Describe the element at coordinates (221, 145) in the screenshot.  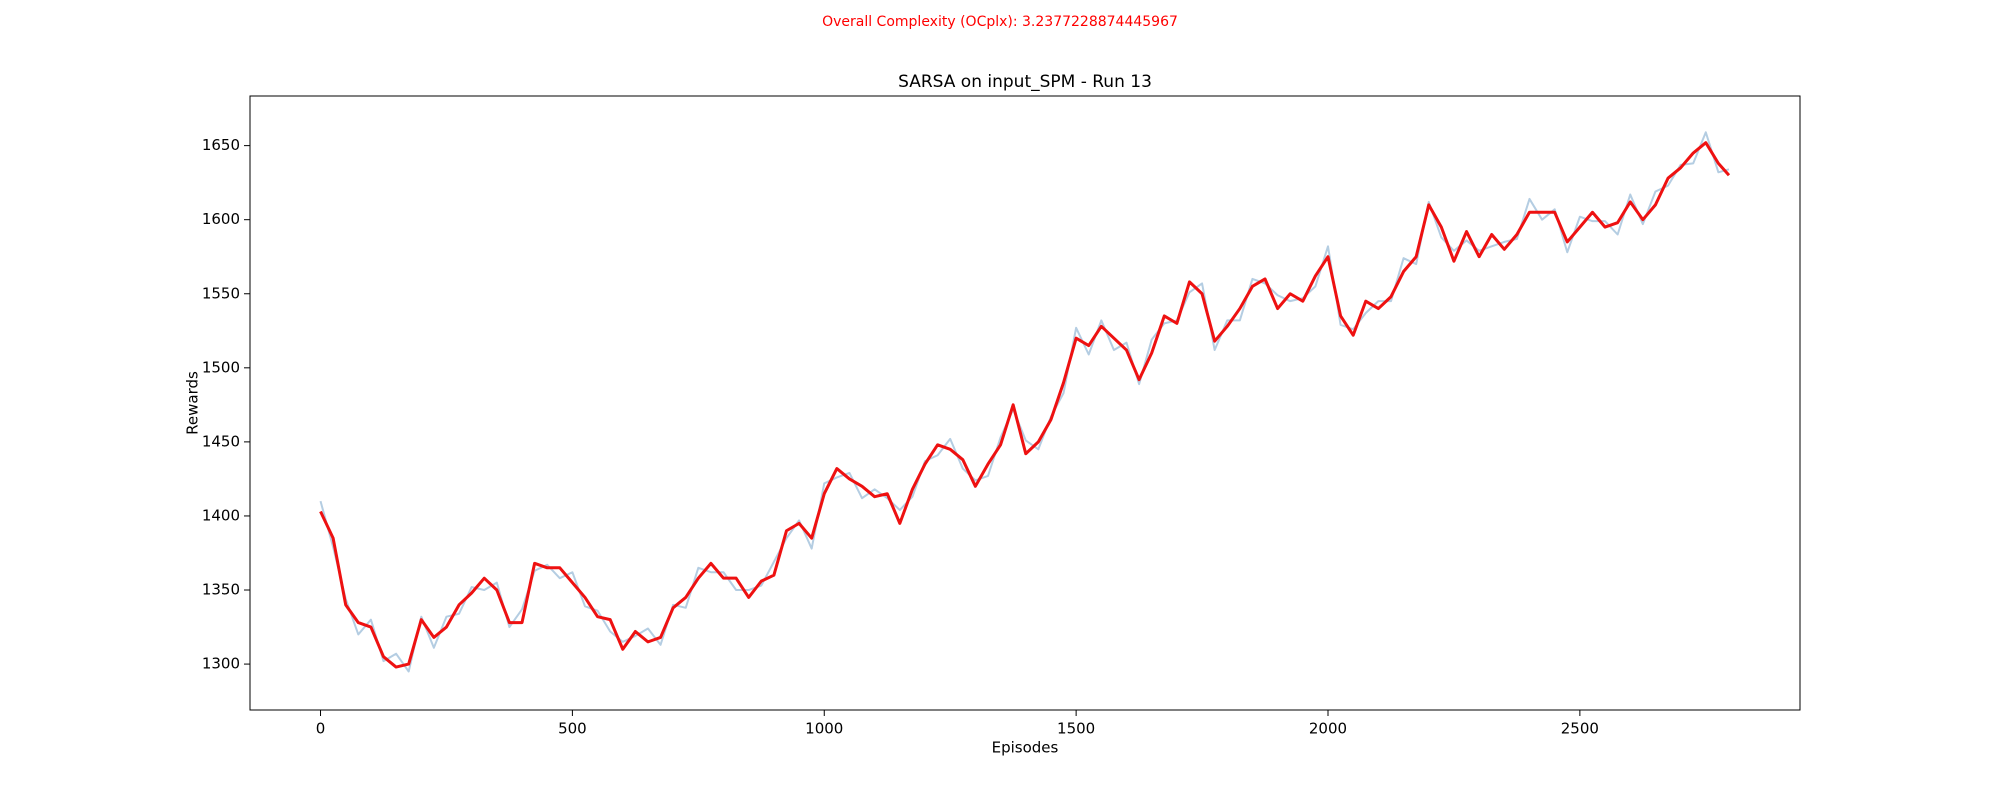
I see `y-tick-label: 1650` at that location.